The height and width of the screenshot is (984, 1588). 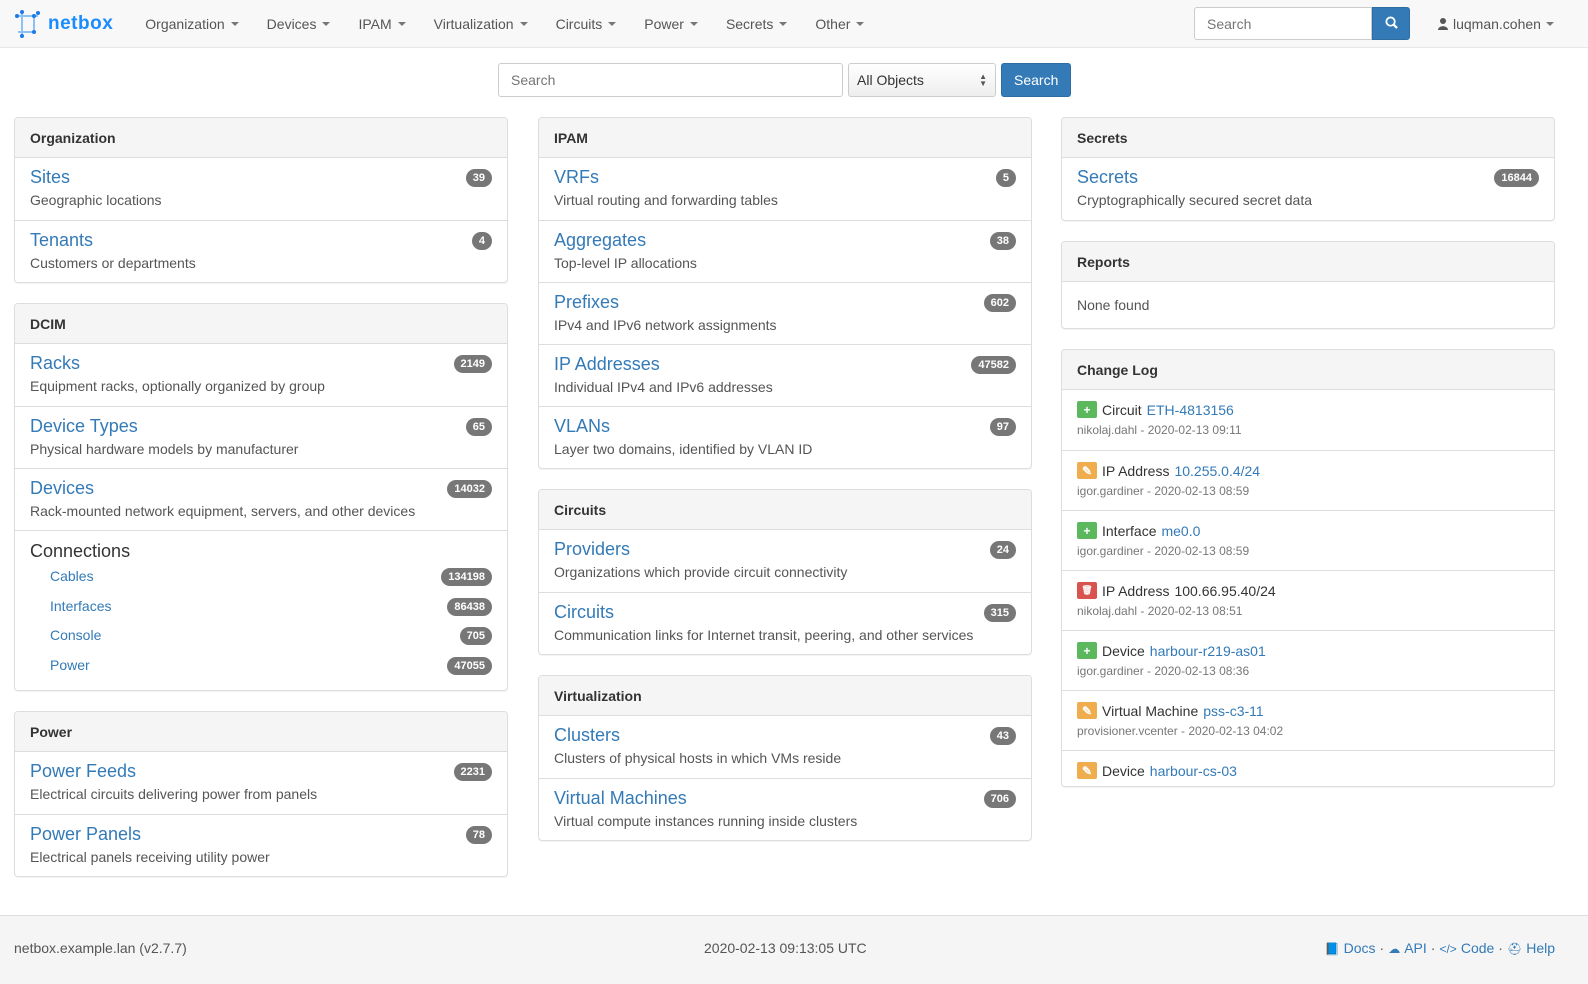 What do you see at coordinates (1195, 200) in the screenshot?
I see `item-description: Cryptographically secured secret data` at bounding box center [1195, 200].